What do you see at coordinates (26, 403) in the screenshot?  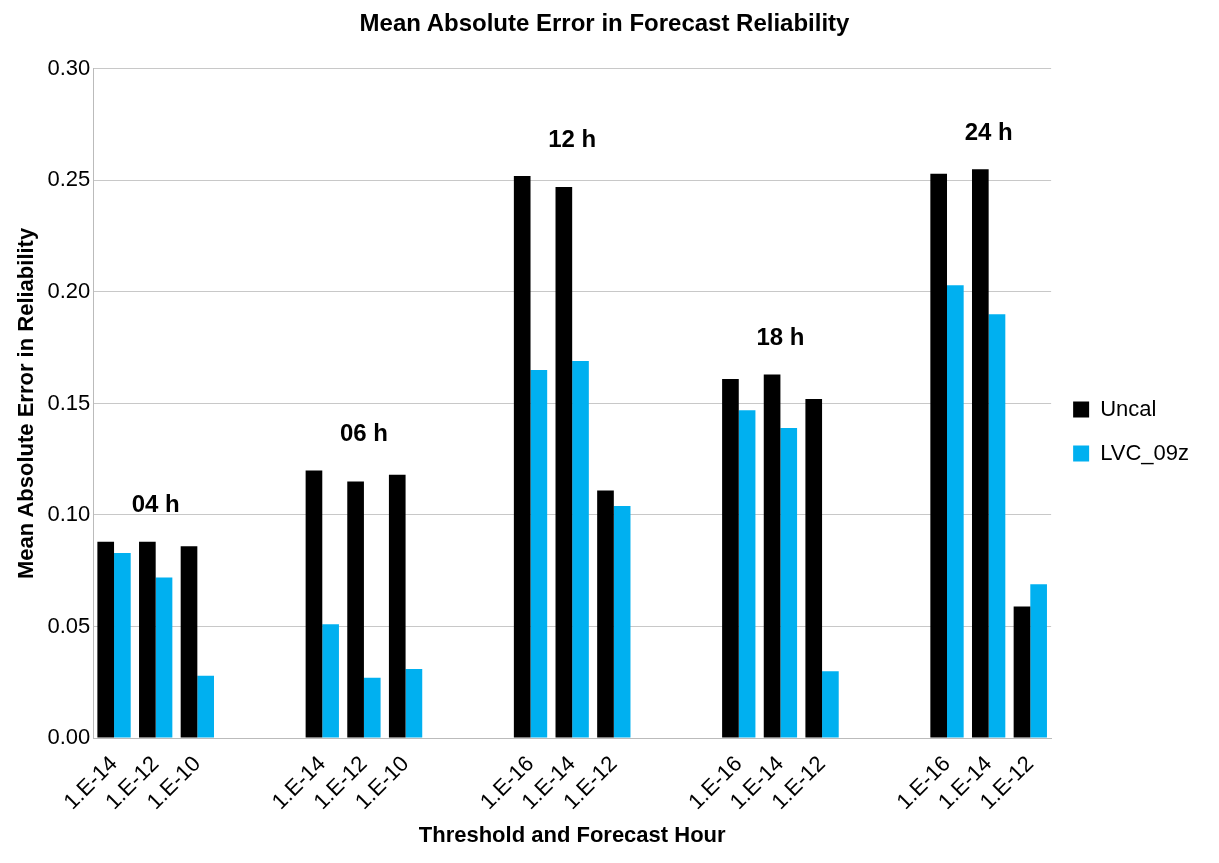 I see `y-axis-title: Mean Absolute Error in Reliability` at bounding box center [26, 403].